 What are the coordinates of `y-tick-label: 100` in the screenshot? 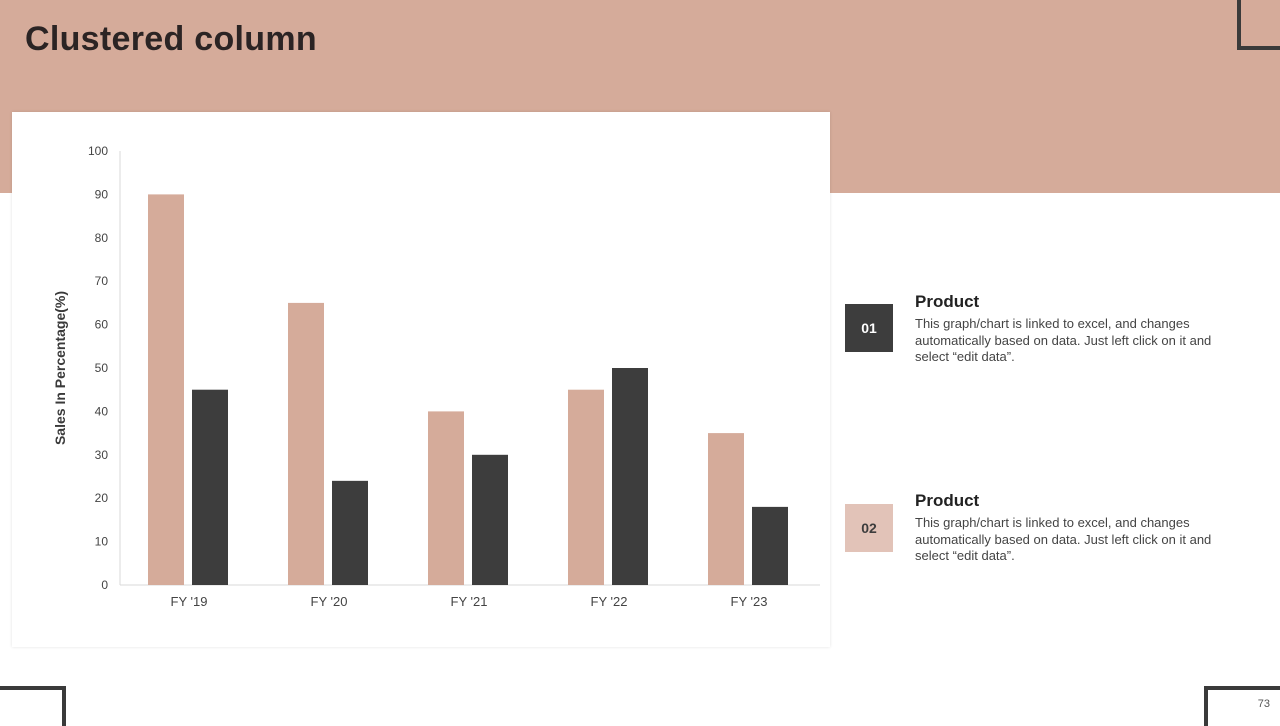 It's located at (98, 151).